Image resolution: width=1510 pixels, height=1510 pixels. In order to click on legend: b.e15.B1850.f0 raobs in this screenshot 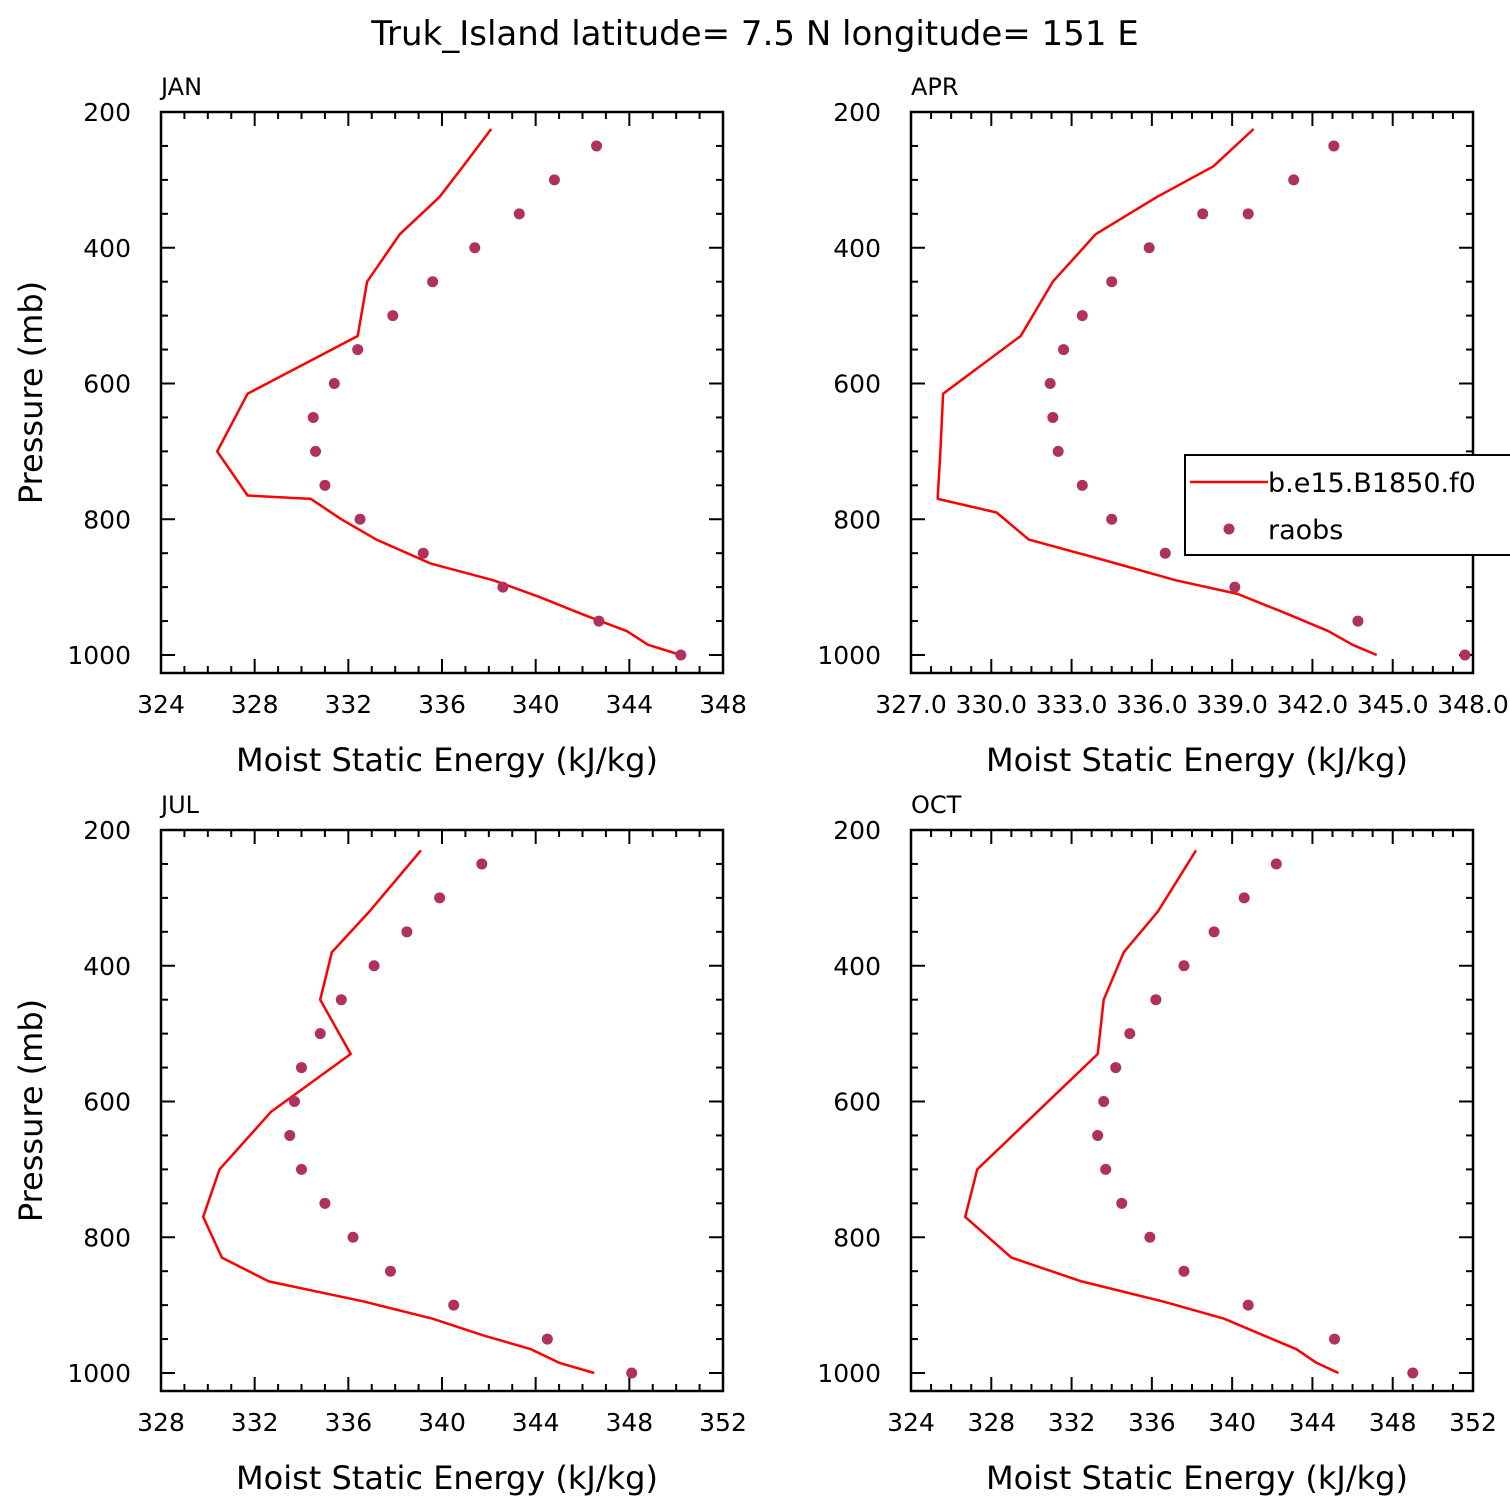, I will do `click(1347, 505)`.